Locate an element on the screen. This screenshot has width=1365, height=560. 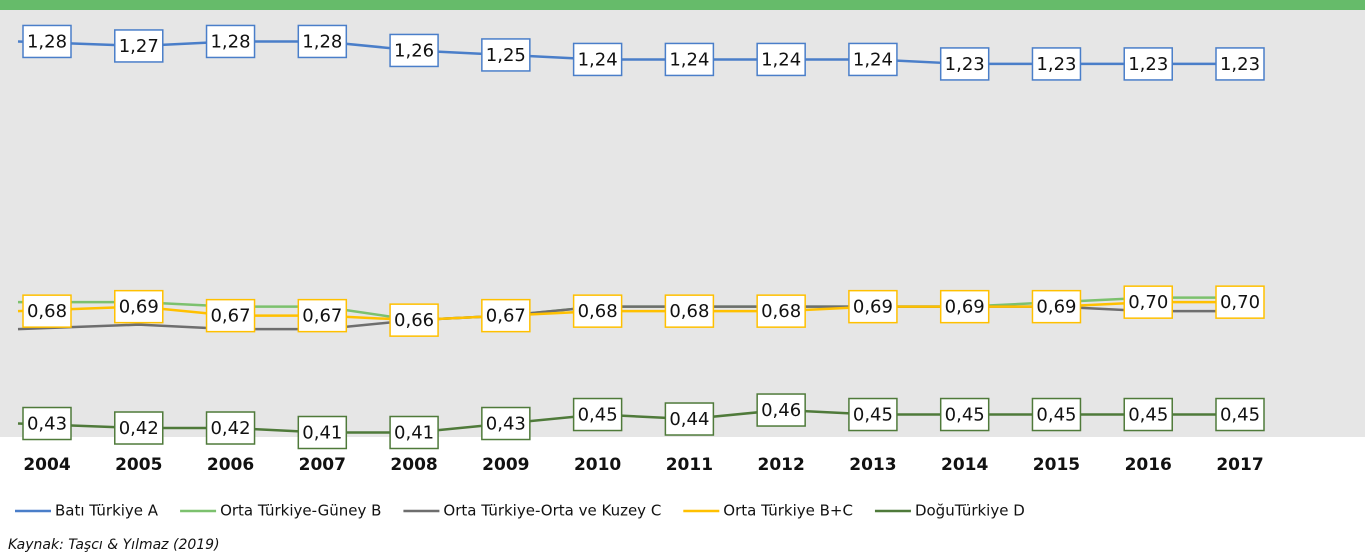
legend-label: Batı Türkiye A is located at coordinates (107, 511).